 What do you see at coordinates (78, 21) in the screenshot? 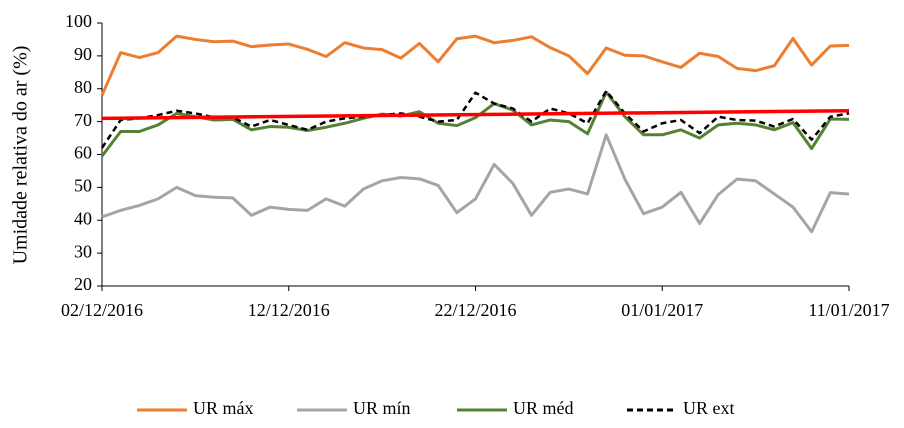
I see `y-tick-label: 100` at bounding box center [78, 21].